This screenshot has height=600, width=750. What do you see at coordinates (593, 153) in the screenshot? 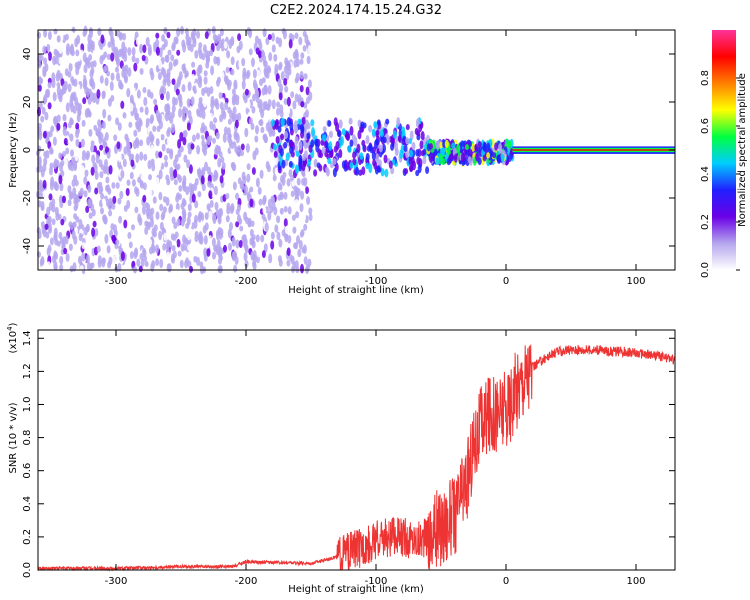
I see `spectrogram-band` at bounding box center [593, 153].